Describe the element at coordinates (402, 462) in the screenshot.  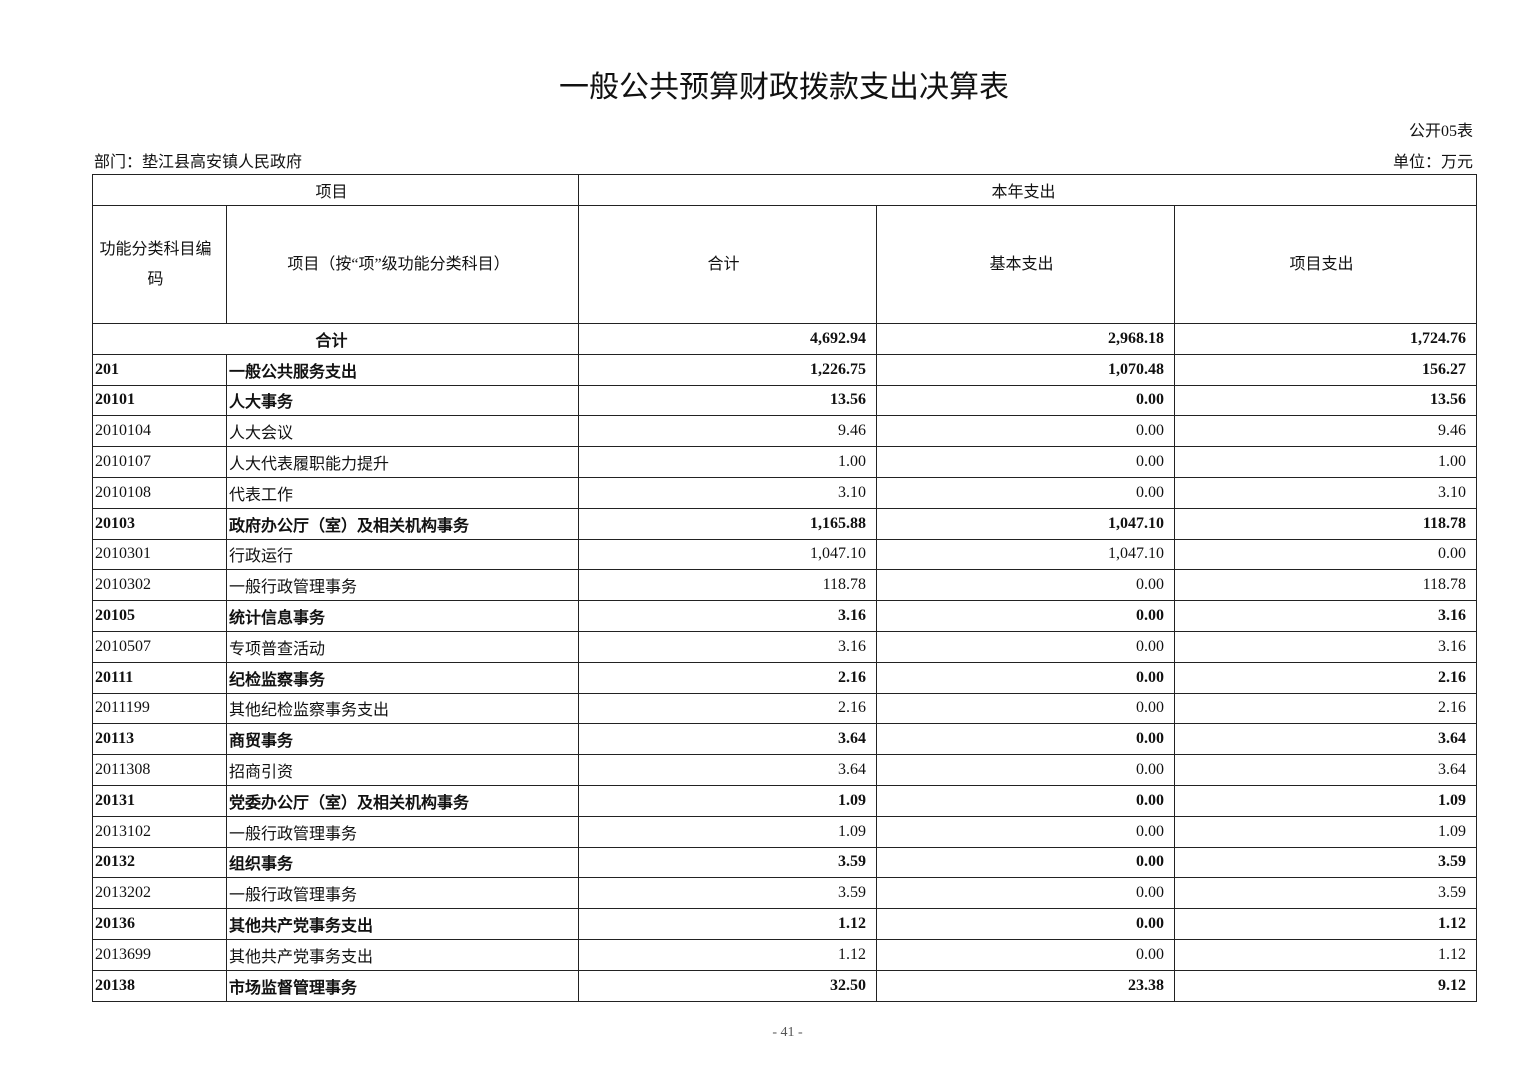
I see `cell-name: 人大代表履职能力提升` at that location.